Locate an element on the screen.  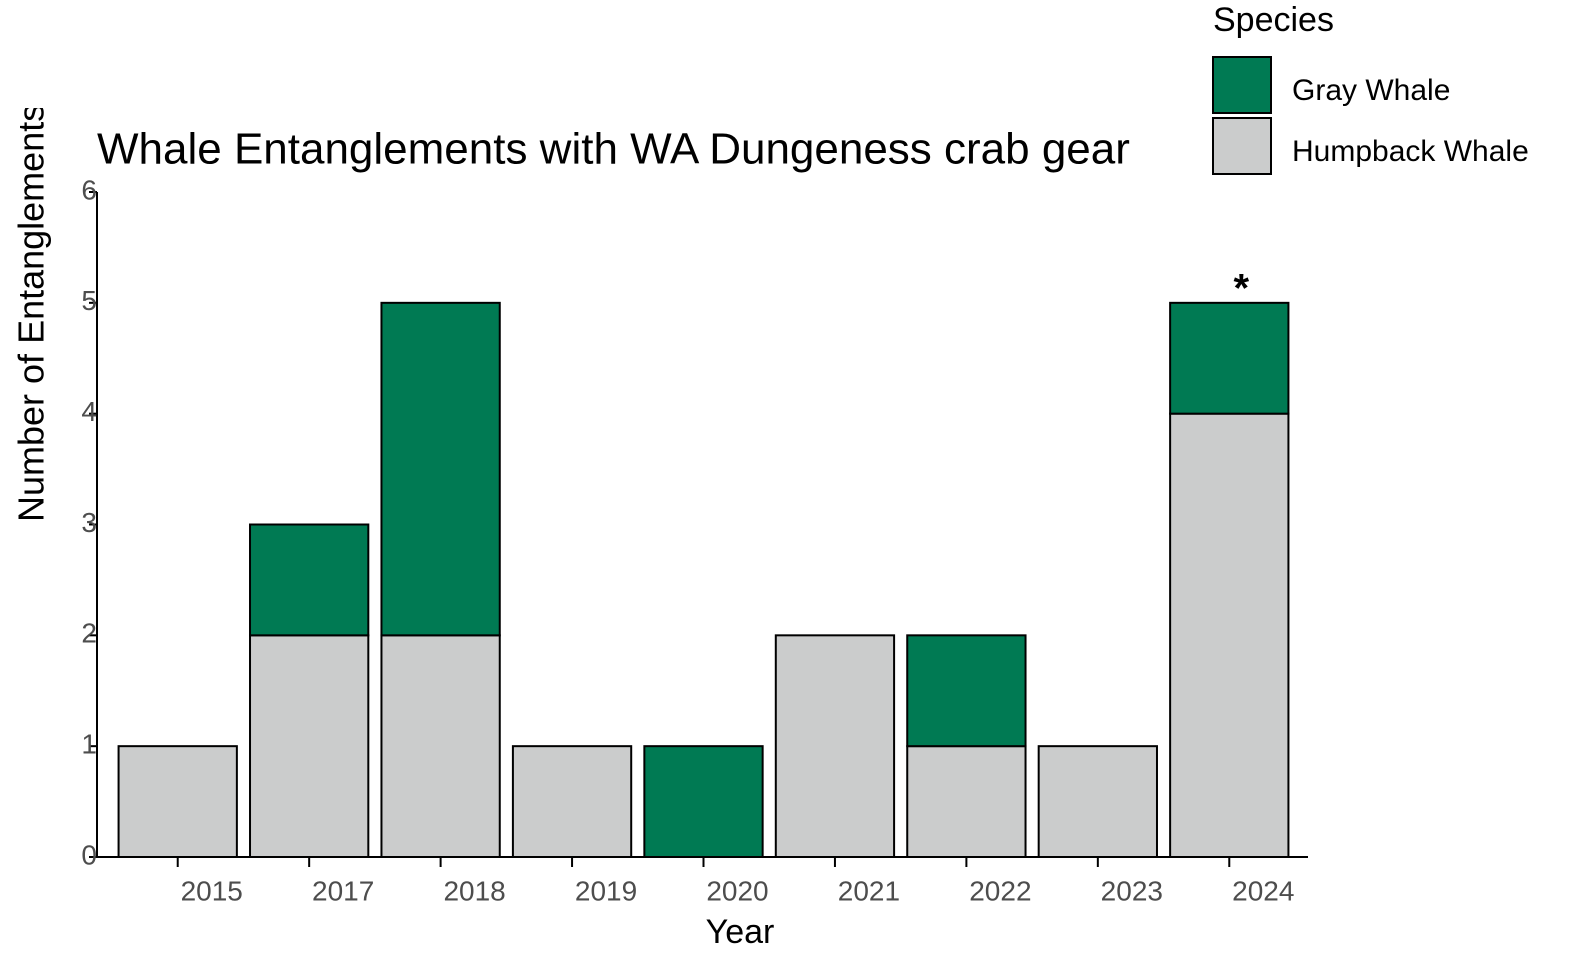
x-tick-label: 2019 is located at coordinates (606, 890).